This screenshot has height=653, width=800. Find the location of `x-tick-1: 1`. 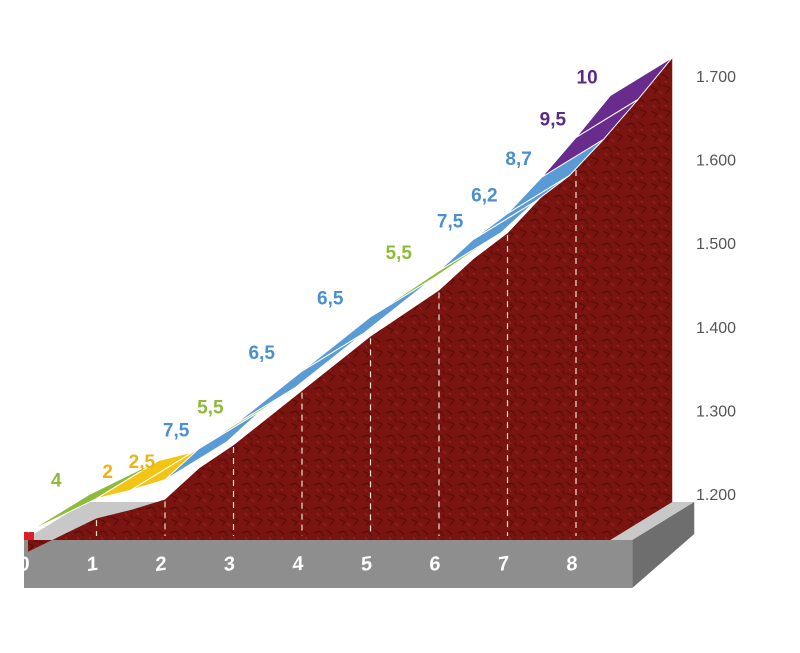

x-tick-1: 1 is located at coordinates (92, 564).